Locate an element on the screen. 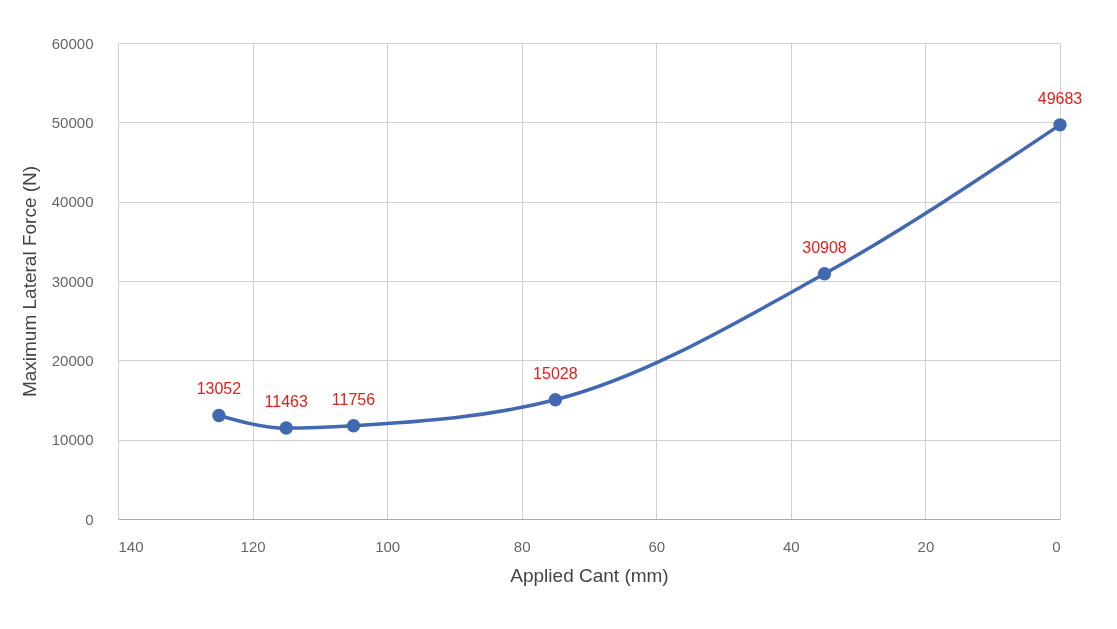 The height and width of the screenshot is (629, 1117). y-tick-label: 0 is located at coordinates (89, 519).